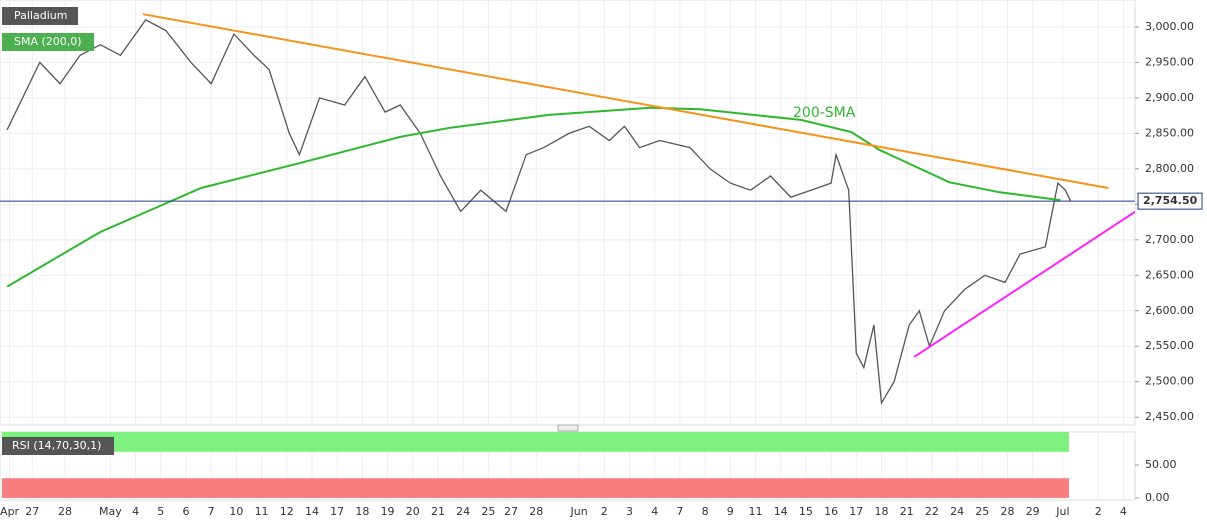 The image size is (1207, 526). Describe the element at coordinates (932, 511) in the screenshot. I see `x-tick-label: 22` at that location.